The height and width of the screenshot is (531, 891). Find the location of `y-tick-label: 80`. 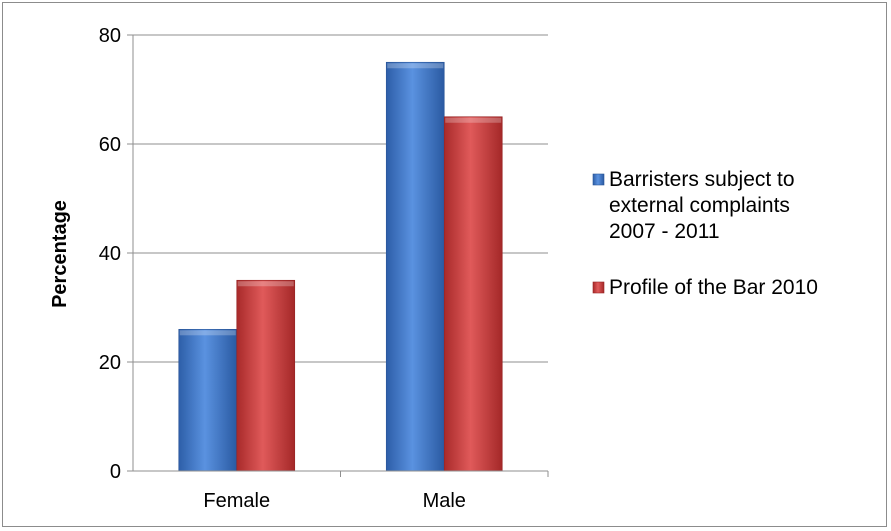

y-tick-label: 80 is located at coordinates (110, 36).